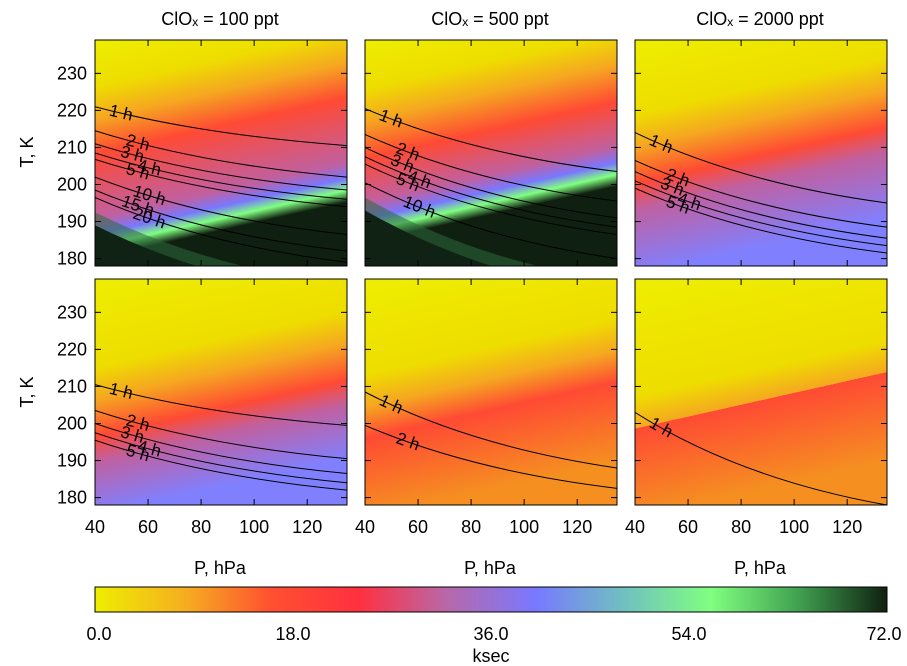 The image size is (907, 666). Describe the element at coordinates (220, 568) in the screenshot. I see `x-axis-label-0: P, hPa` at that location.